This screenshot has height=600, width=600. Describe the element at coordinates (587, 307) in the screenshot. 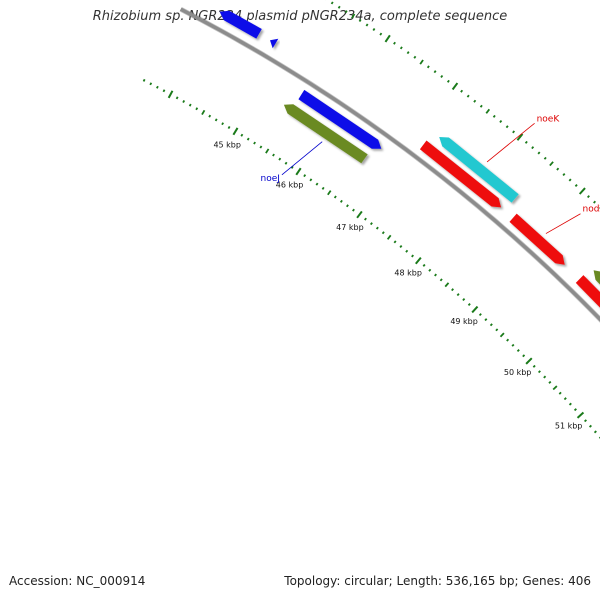

I see `gene-red-b` at that location.